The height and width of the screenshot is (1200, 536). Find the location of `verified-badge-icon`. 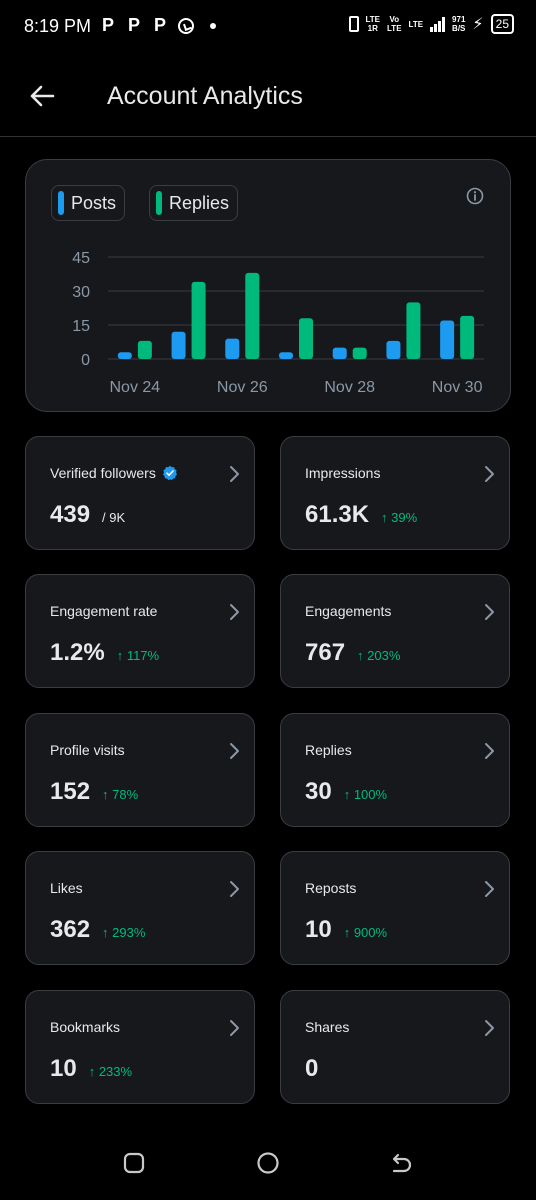

verified-badge-icon is located at coordinates (169, 473).